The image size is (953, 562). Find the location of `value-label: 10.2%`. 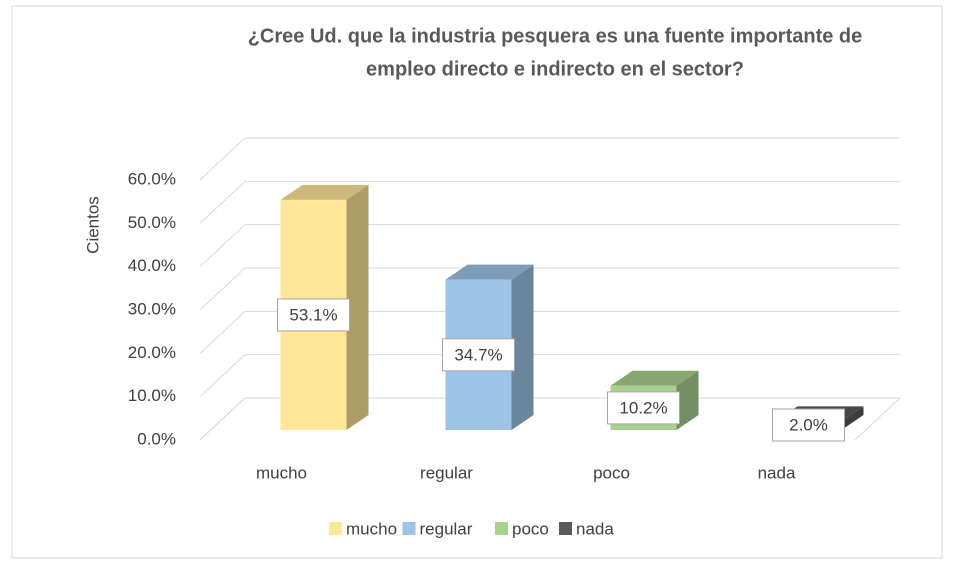

value-label: 10.2% is located at coordinates (643, 407).